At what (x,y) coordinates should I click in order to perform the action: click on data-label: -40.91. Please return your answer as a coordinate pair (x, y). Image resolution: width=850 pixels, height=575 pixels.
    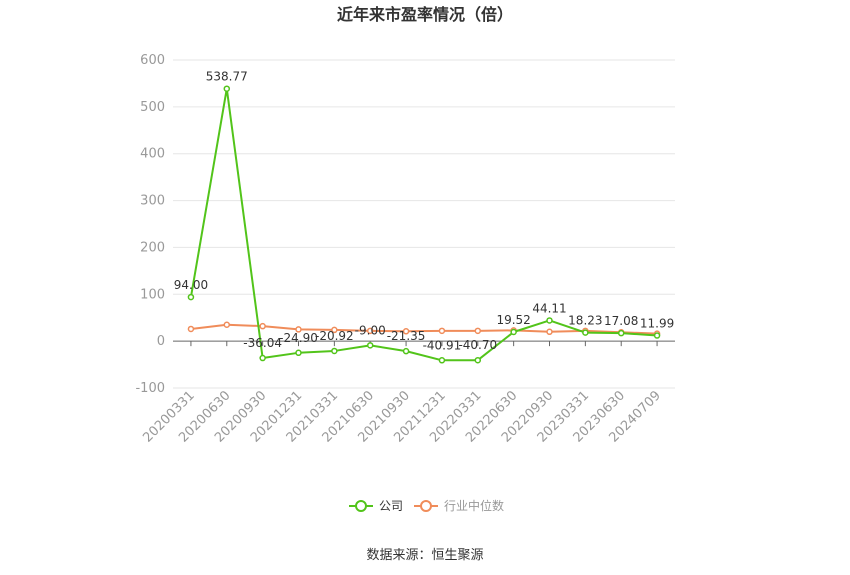
    Looking at the image, I should click on (442, 345).